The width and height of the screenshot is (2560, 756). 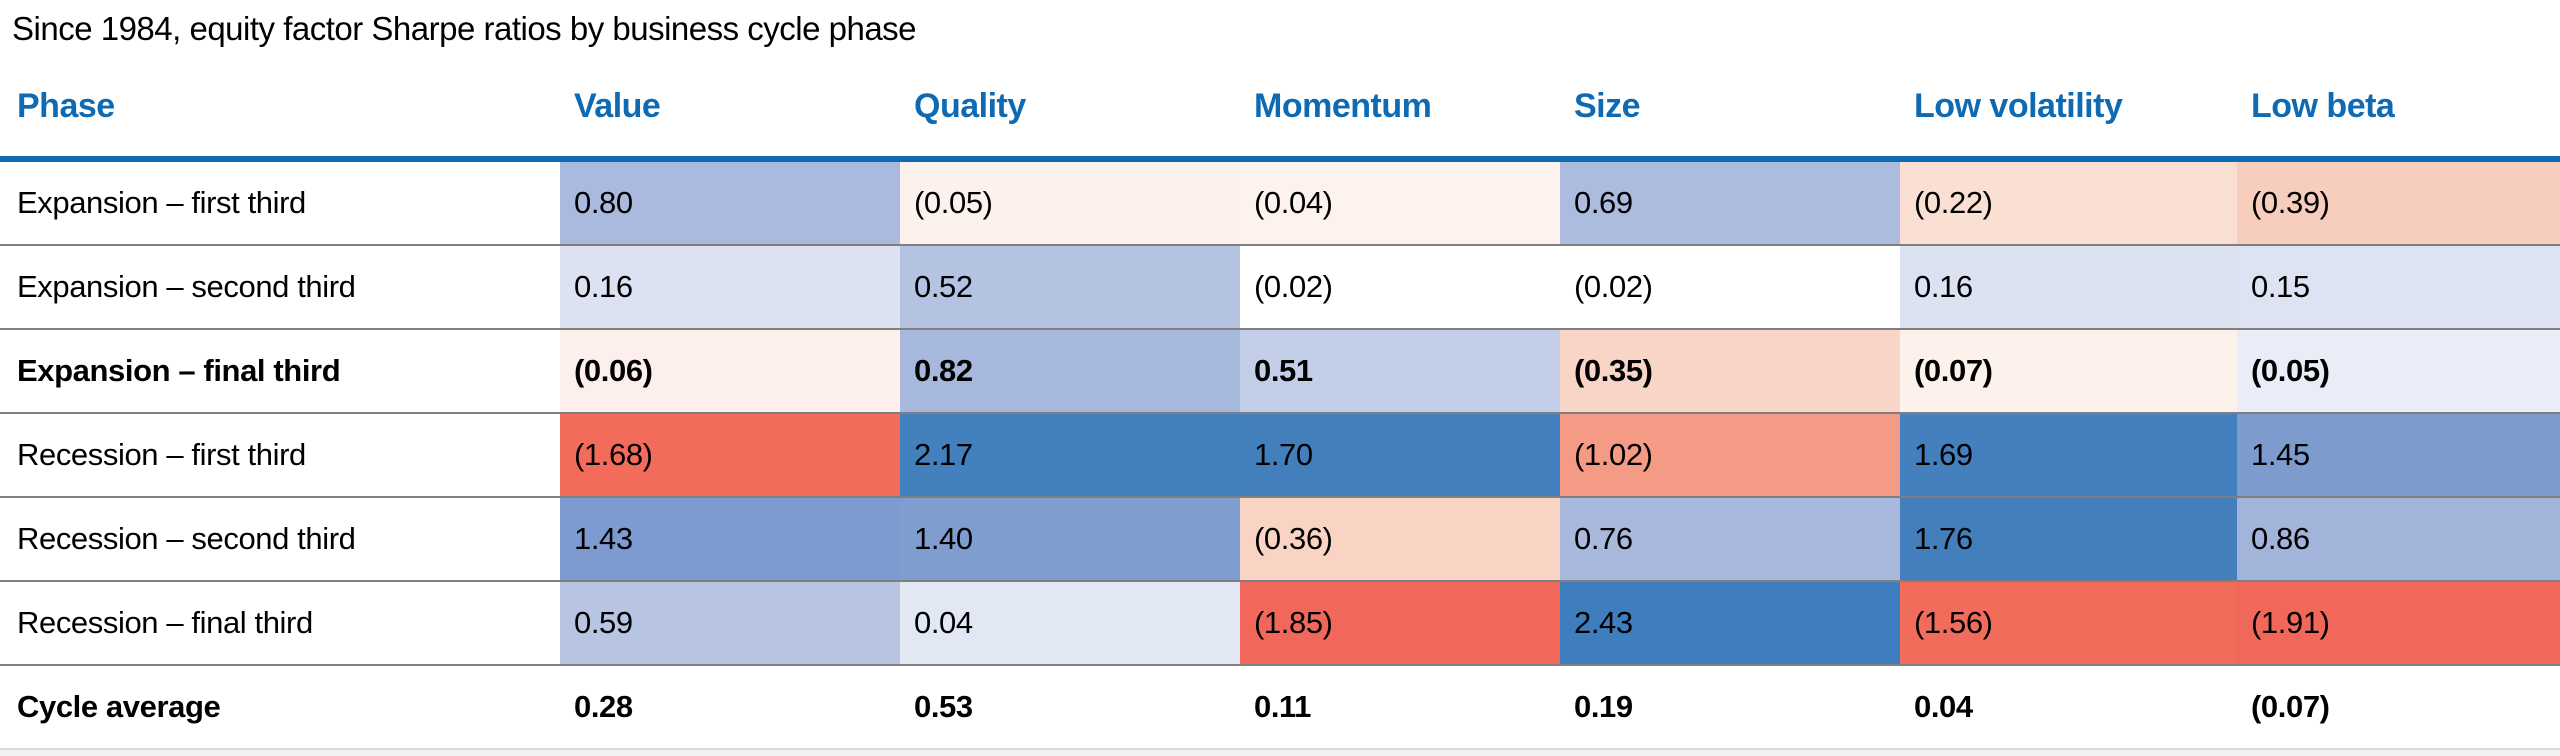 What do you see at coordinates (280, 287) in the screenshot?
I see `row-label: Expansion – second third` at bounding box center [280, 287].